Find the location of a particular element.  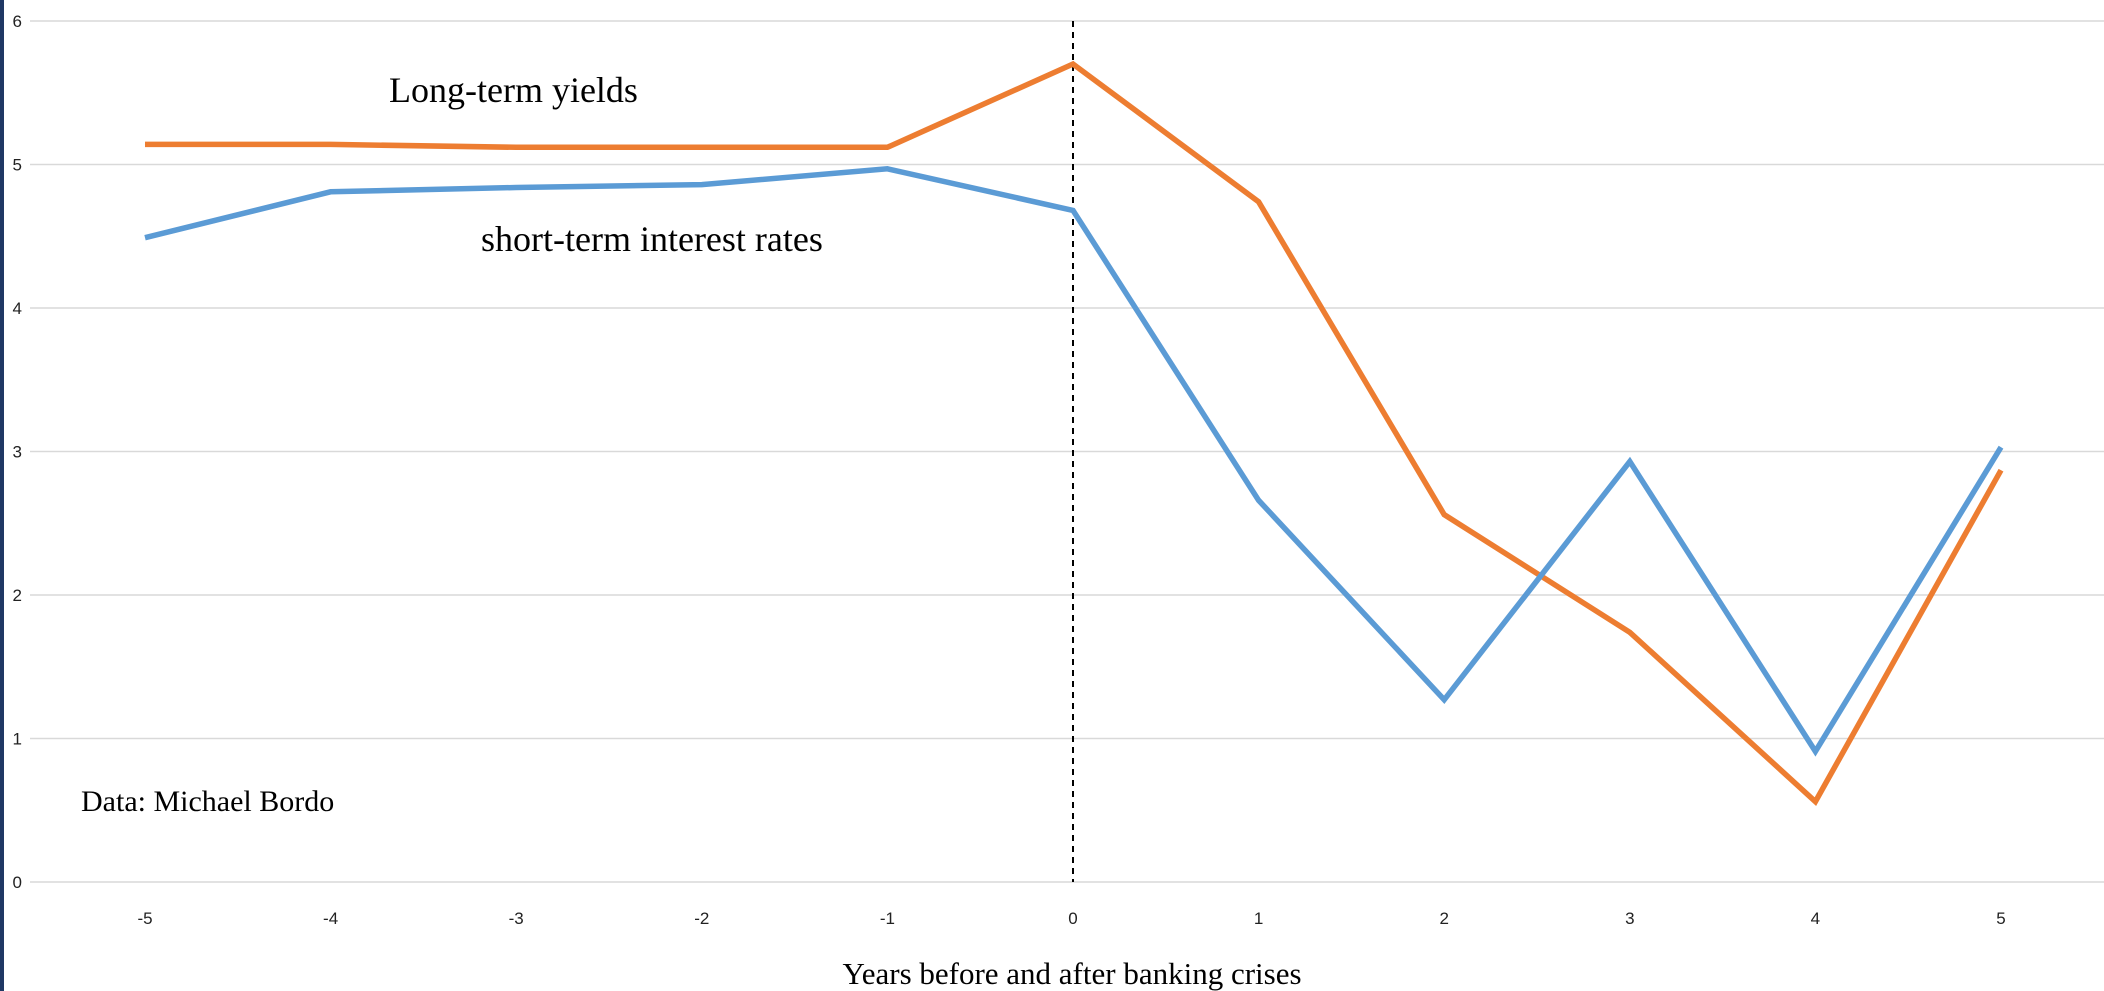

x-tick-label-3: 3 is located at coordinates (1629, 918).